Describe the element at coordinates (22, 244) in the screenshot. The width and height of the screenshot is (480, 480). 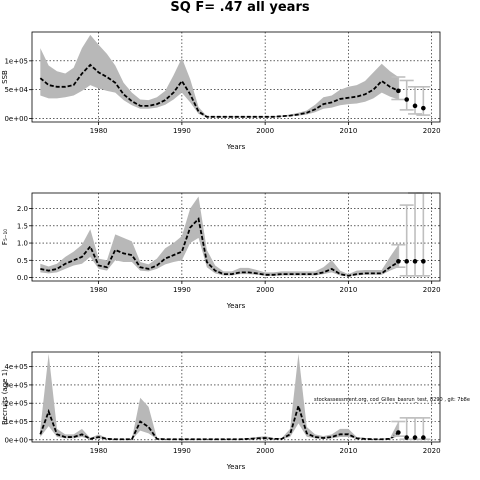
I see `y-tick-label: 1.0` at that location.